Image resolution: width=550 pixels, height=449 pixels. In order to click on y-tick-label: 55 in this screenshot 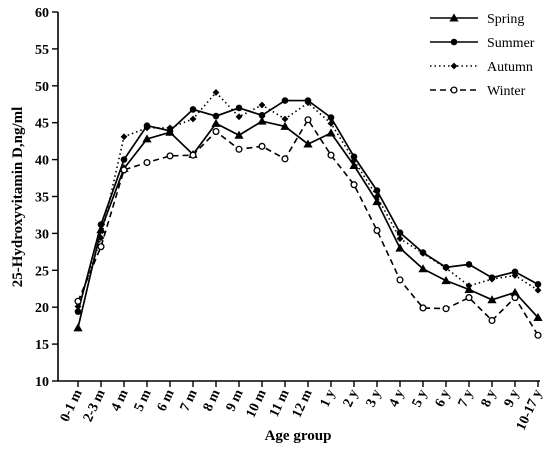, I will do `click(42, 50)`.